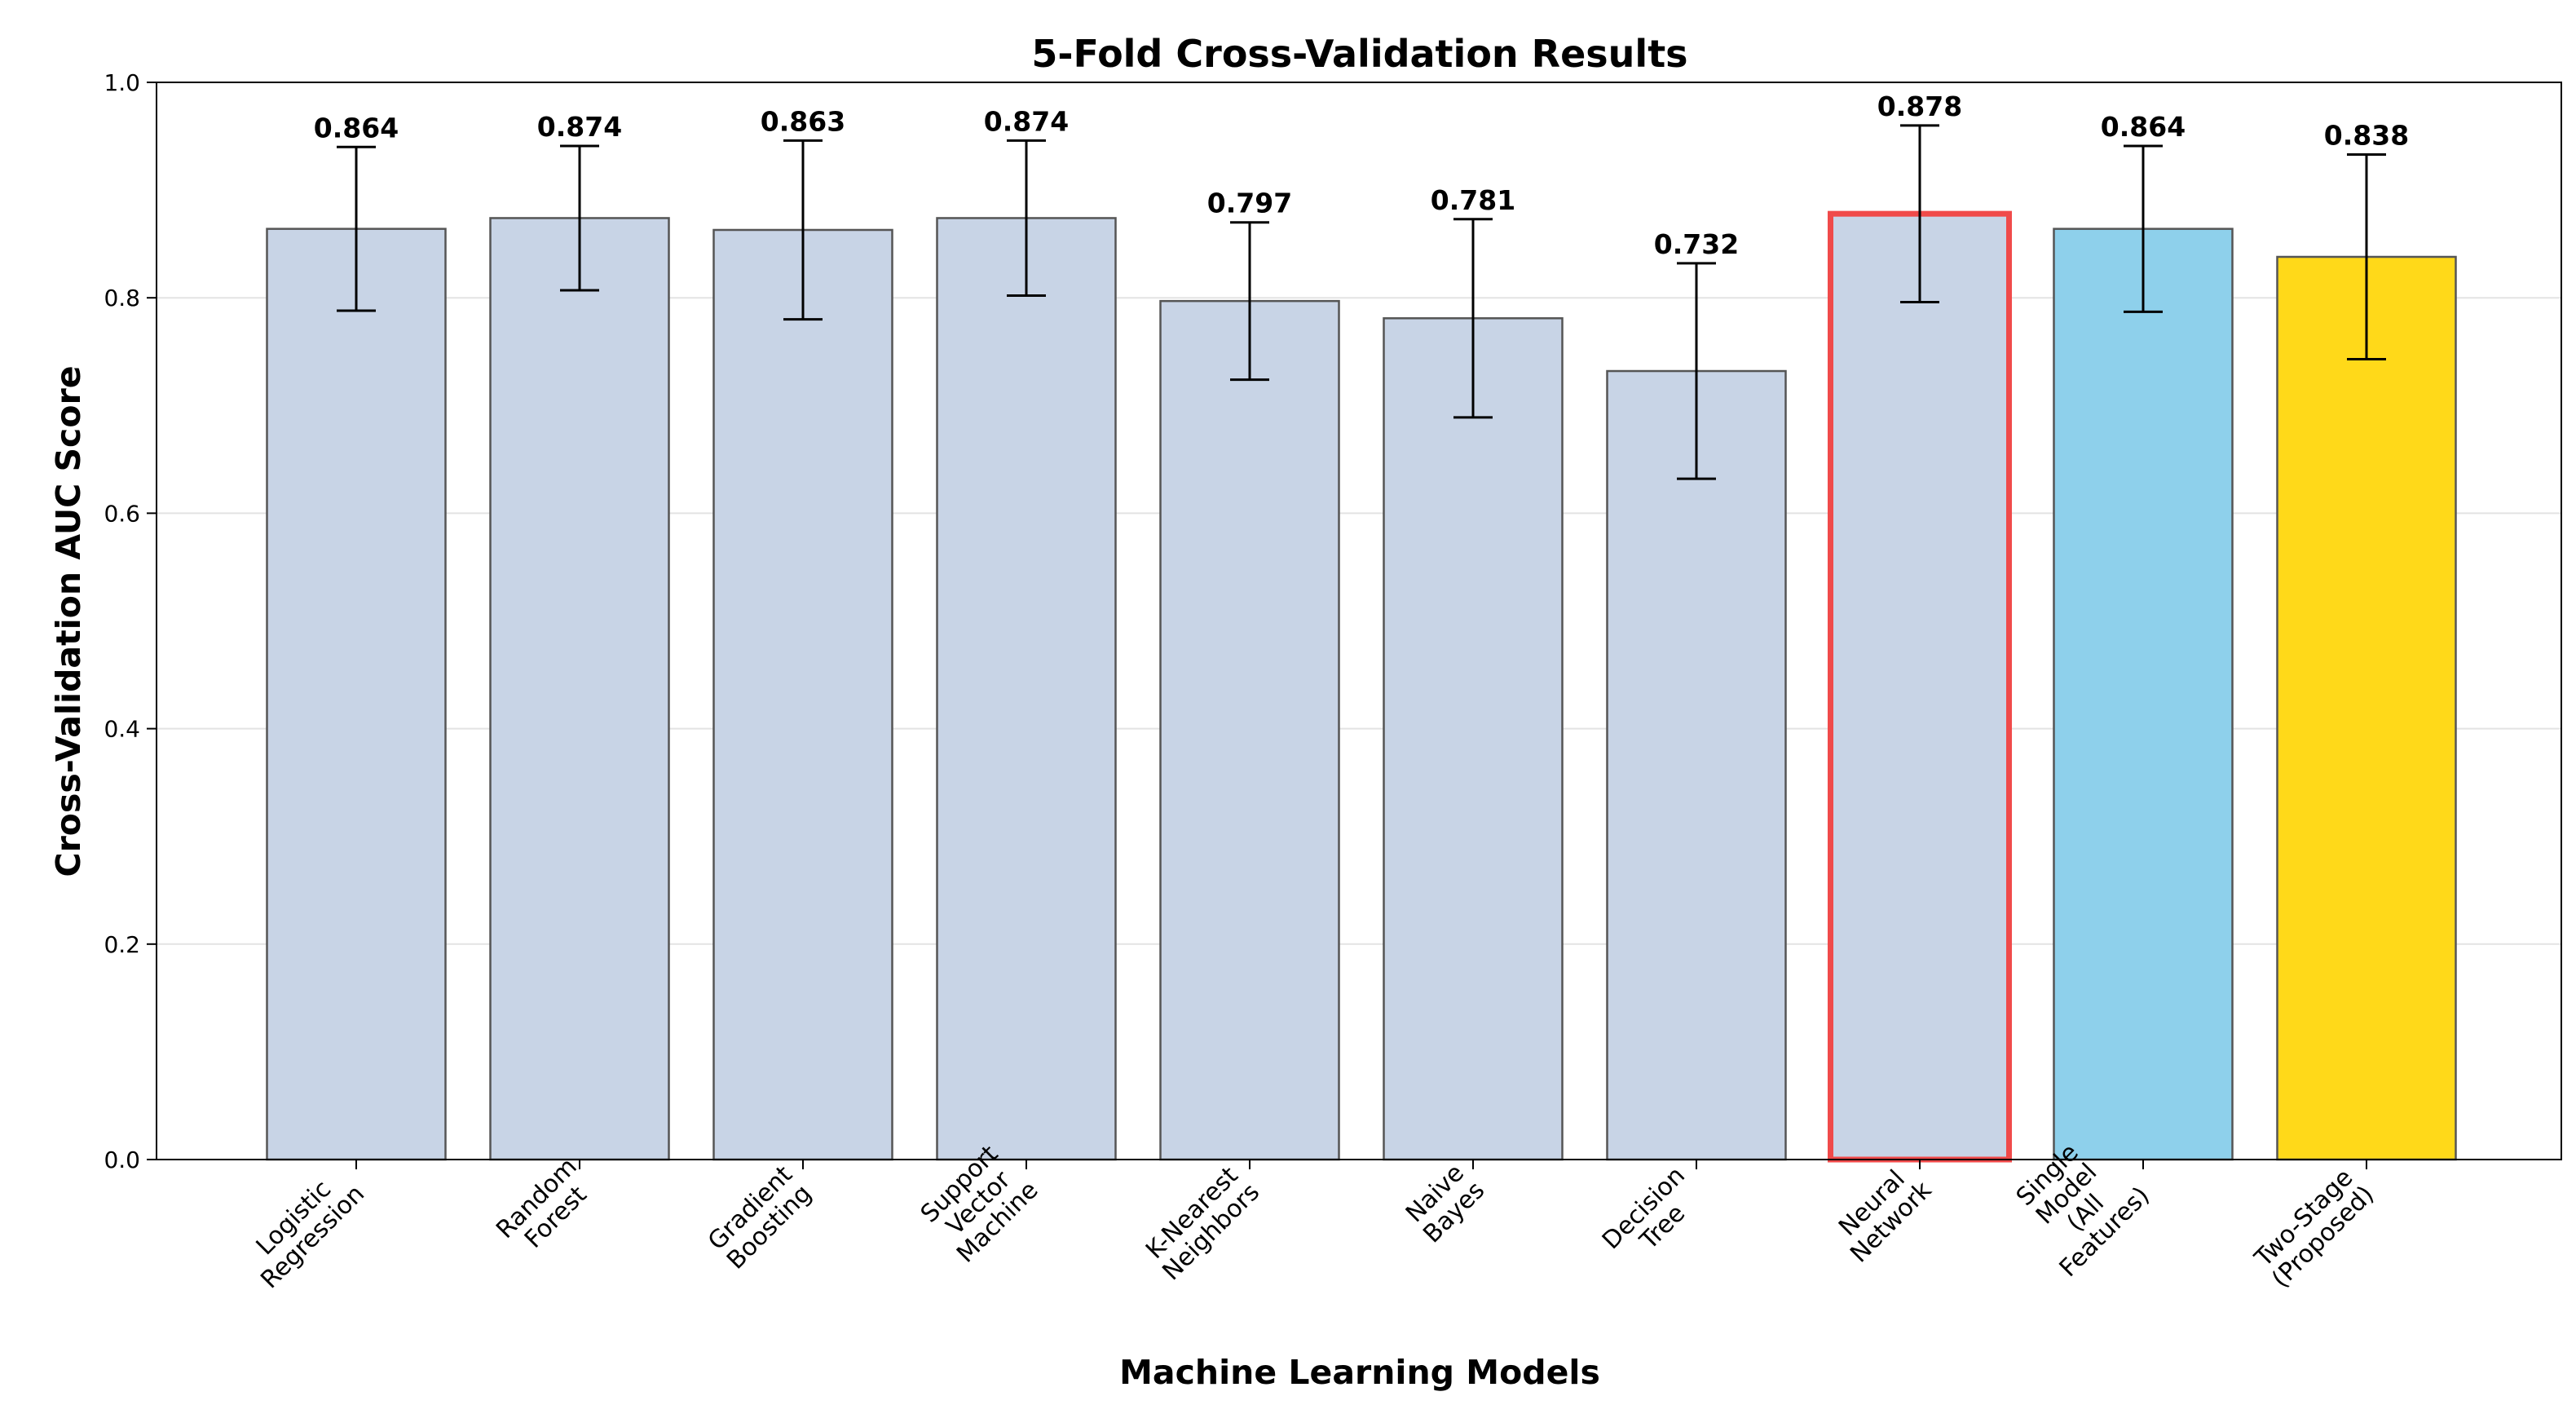 The image size is (2576, 1427). What do you see at coordinates (803, 121) in the screenshot?
I see `value-label: 0.863` at bounding box center [803, 121].